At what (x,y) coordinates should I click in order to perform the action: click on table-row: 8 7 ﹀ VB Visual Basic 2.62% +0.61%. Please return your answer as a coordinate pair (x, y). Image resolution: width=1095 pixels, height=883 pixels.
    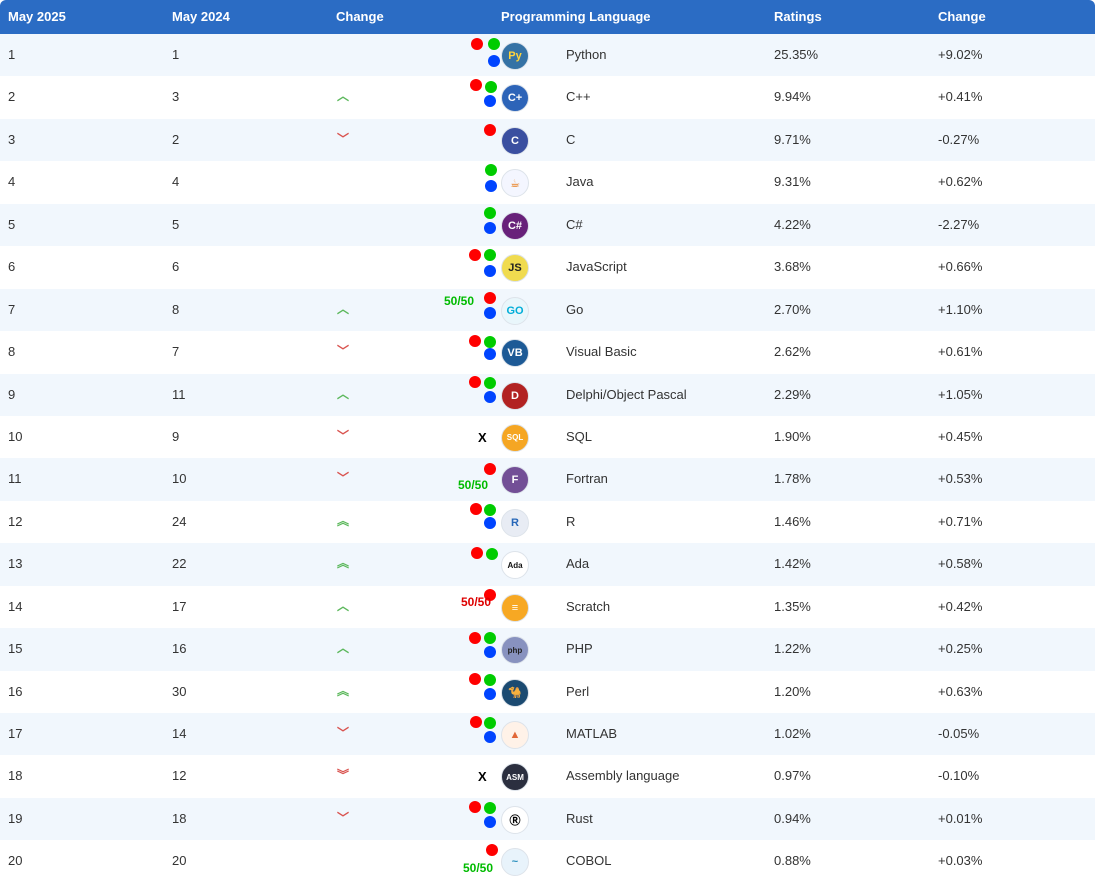
    Looking at the image, I should click on (547, 352).